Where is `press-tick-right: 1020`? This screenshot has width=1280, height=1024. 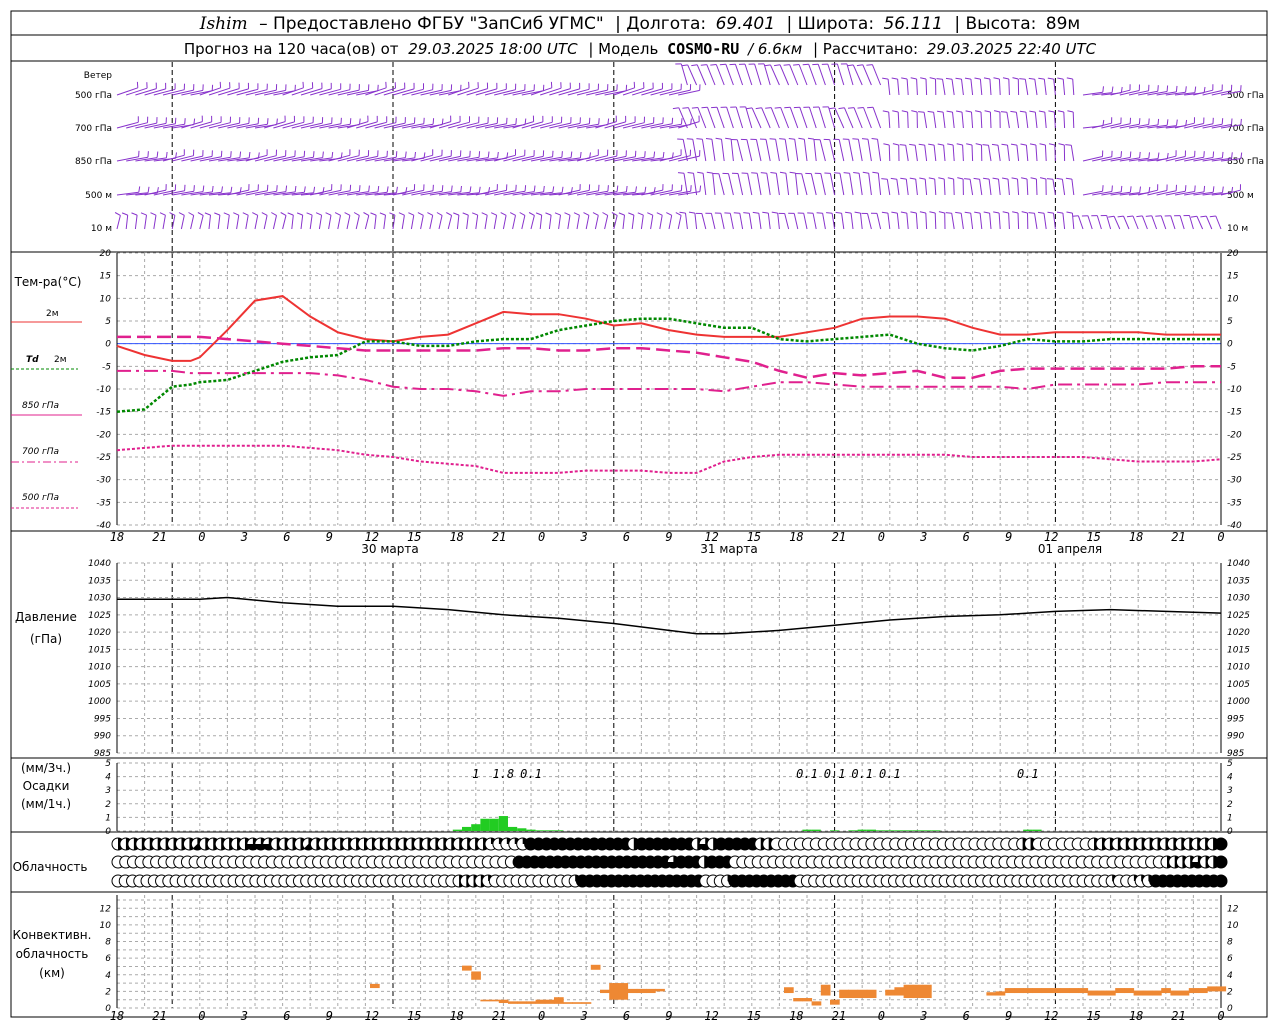
press-tick-right: 1020 is located at coordinates (1238, 633).